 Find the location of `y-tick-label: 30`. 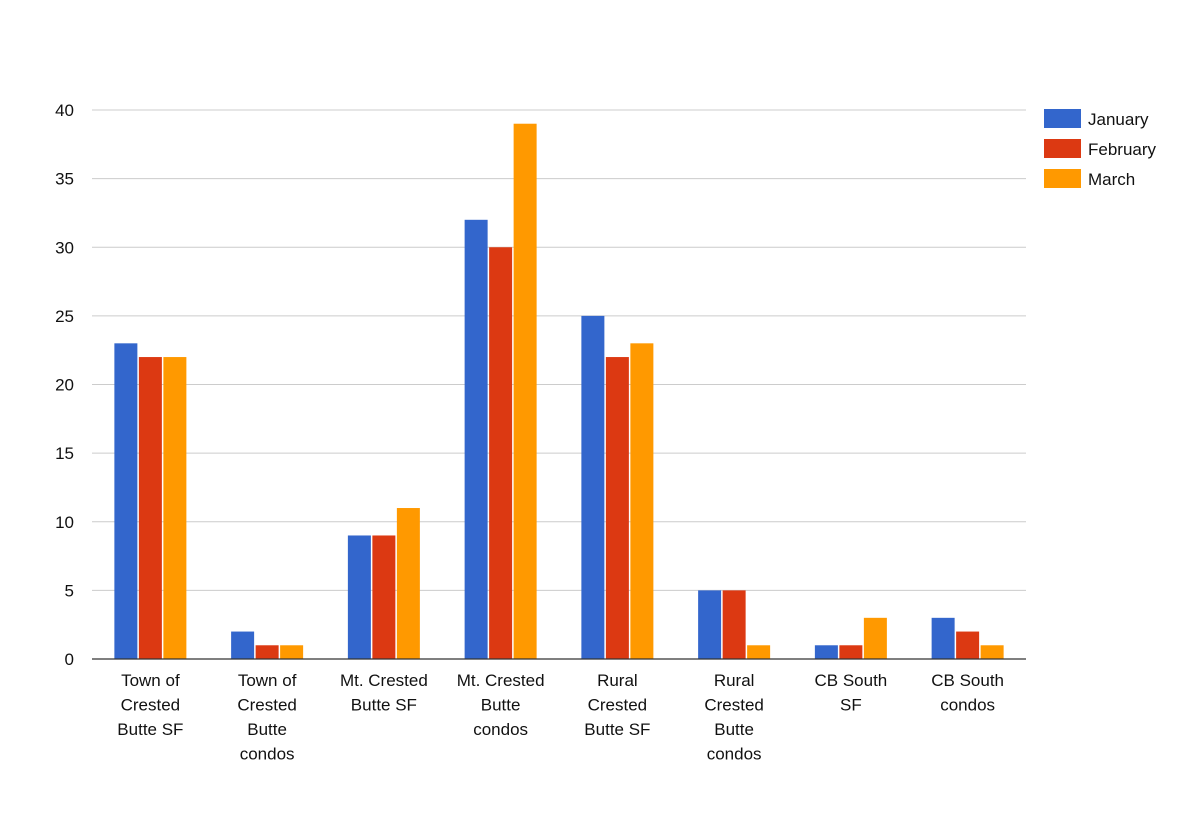

y-tick-label: 30 is located at coordinates (64, 247).